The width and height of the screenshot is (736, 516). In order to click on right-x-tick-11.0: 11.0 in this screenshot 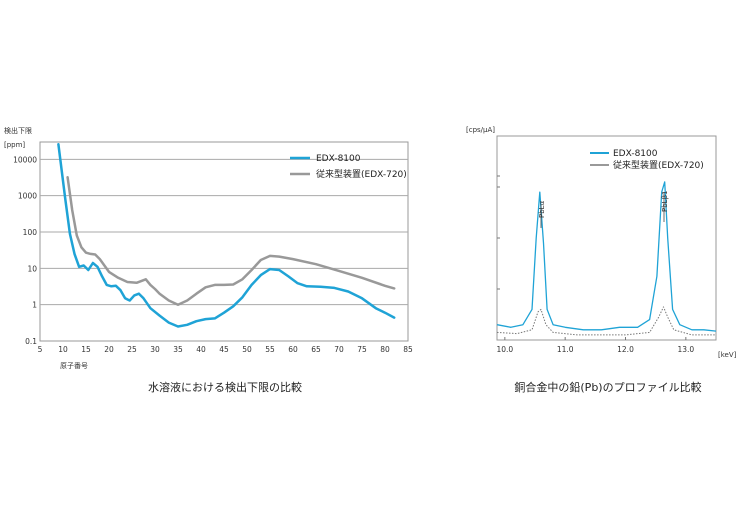, I will do `click(565, 349)`.